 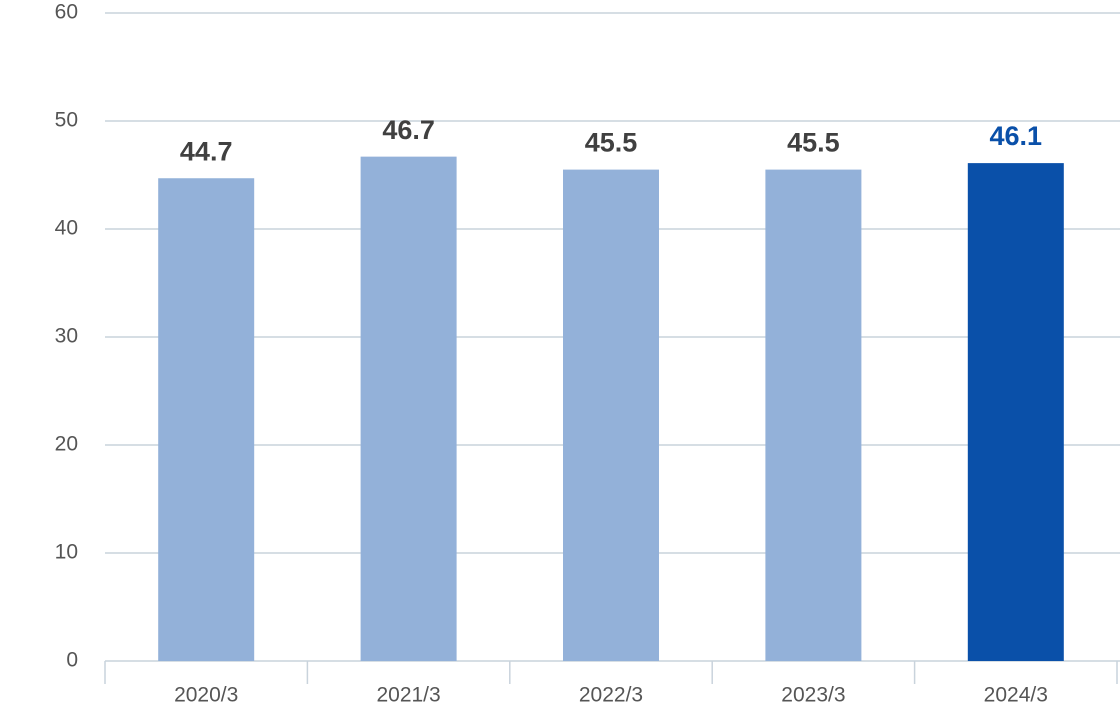 What do you see at coordinates (66, 552) in the screenshot?
I see `y-tick-label: 10` at bounding box center [66, 552].